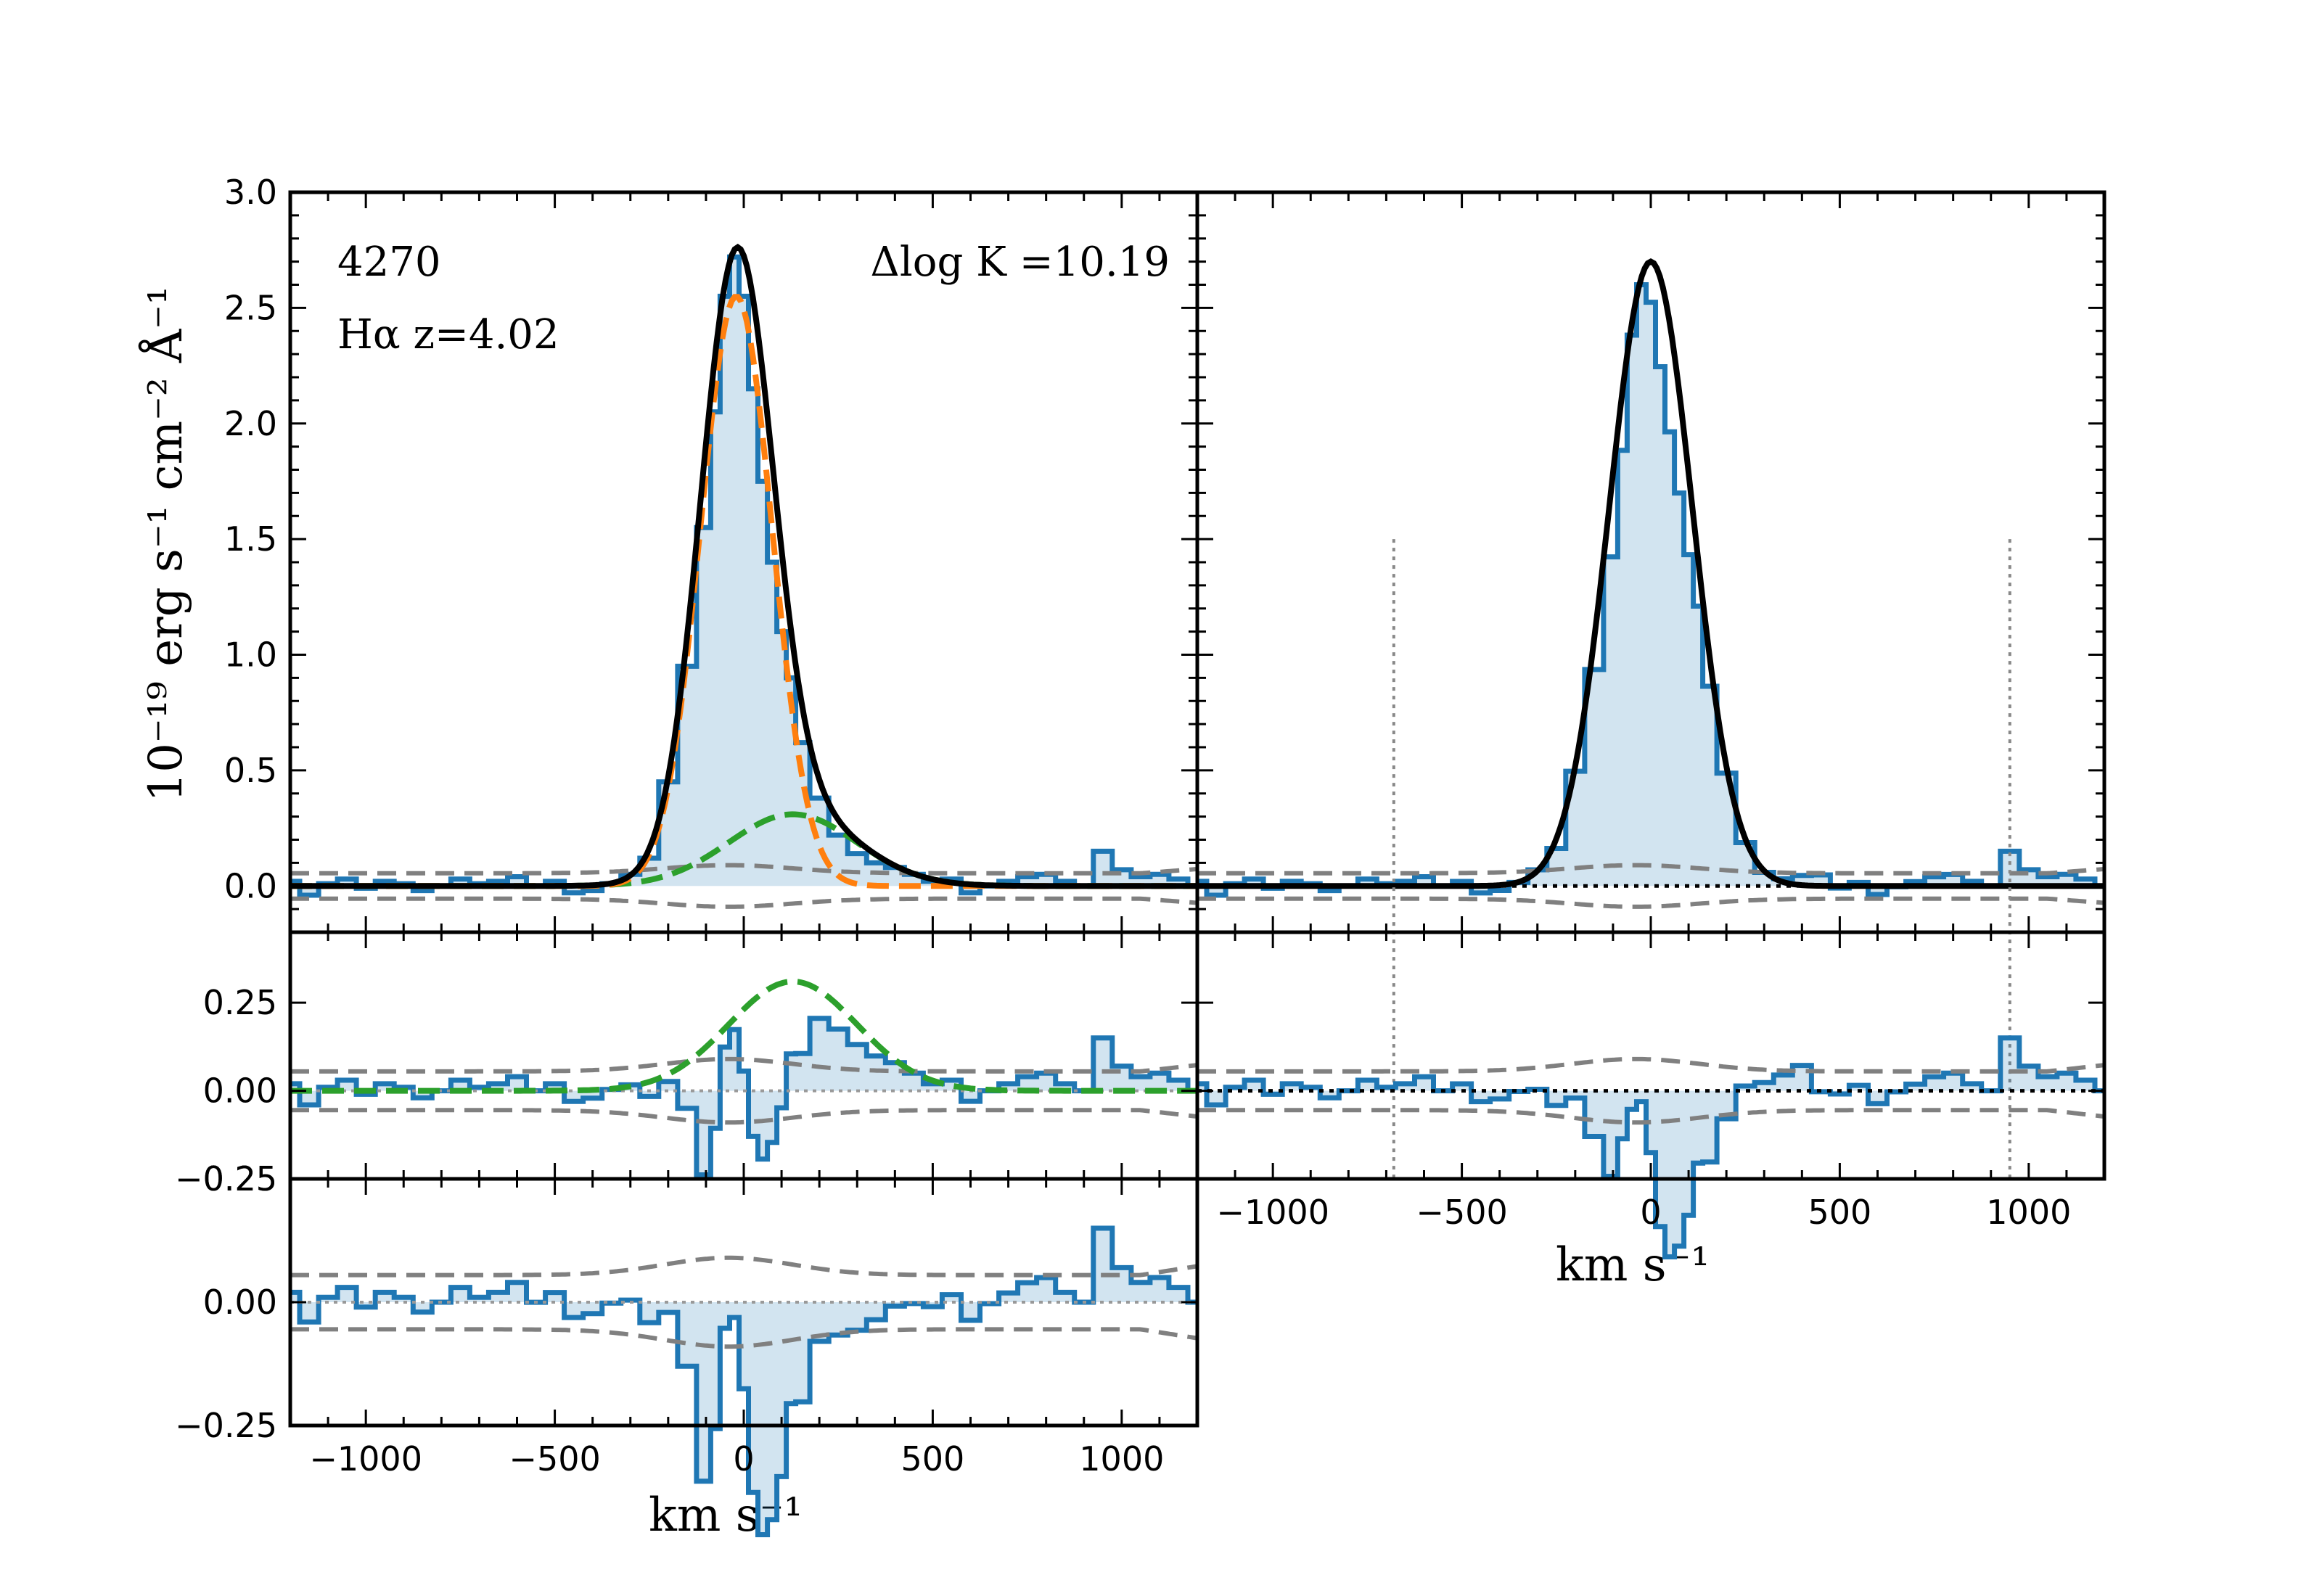  I want to click on bl-data-step, so click(743, 1381).